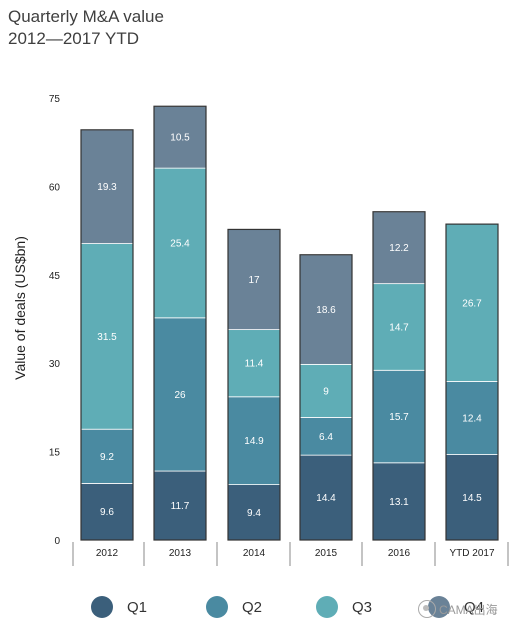 This screenshot has width=519, height=630. What do you see at coordinates (252, 607) in the screenshot?
I see `legend-label: Q2` at bounding box center [252, 607].